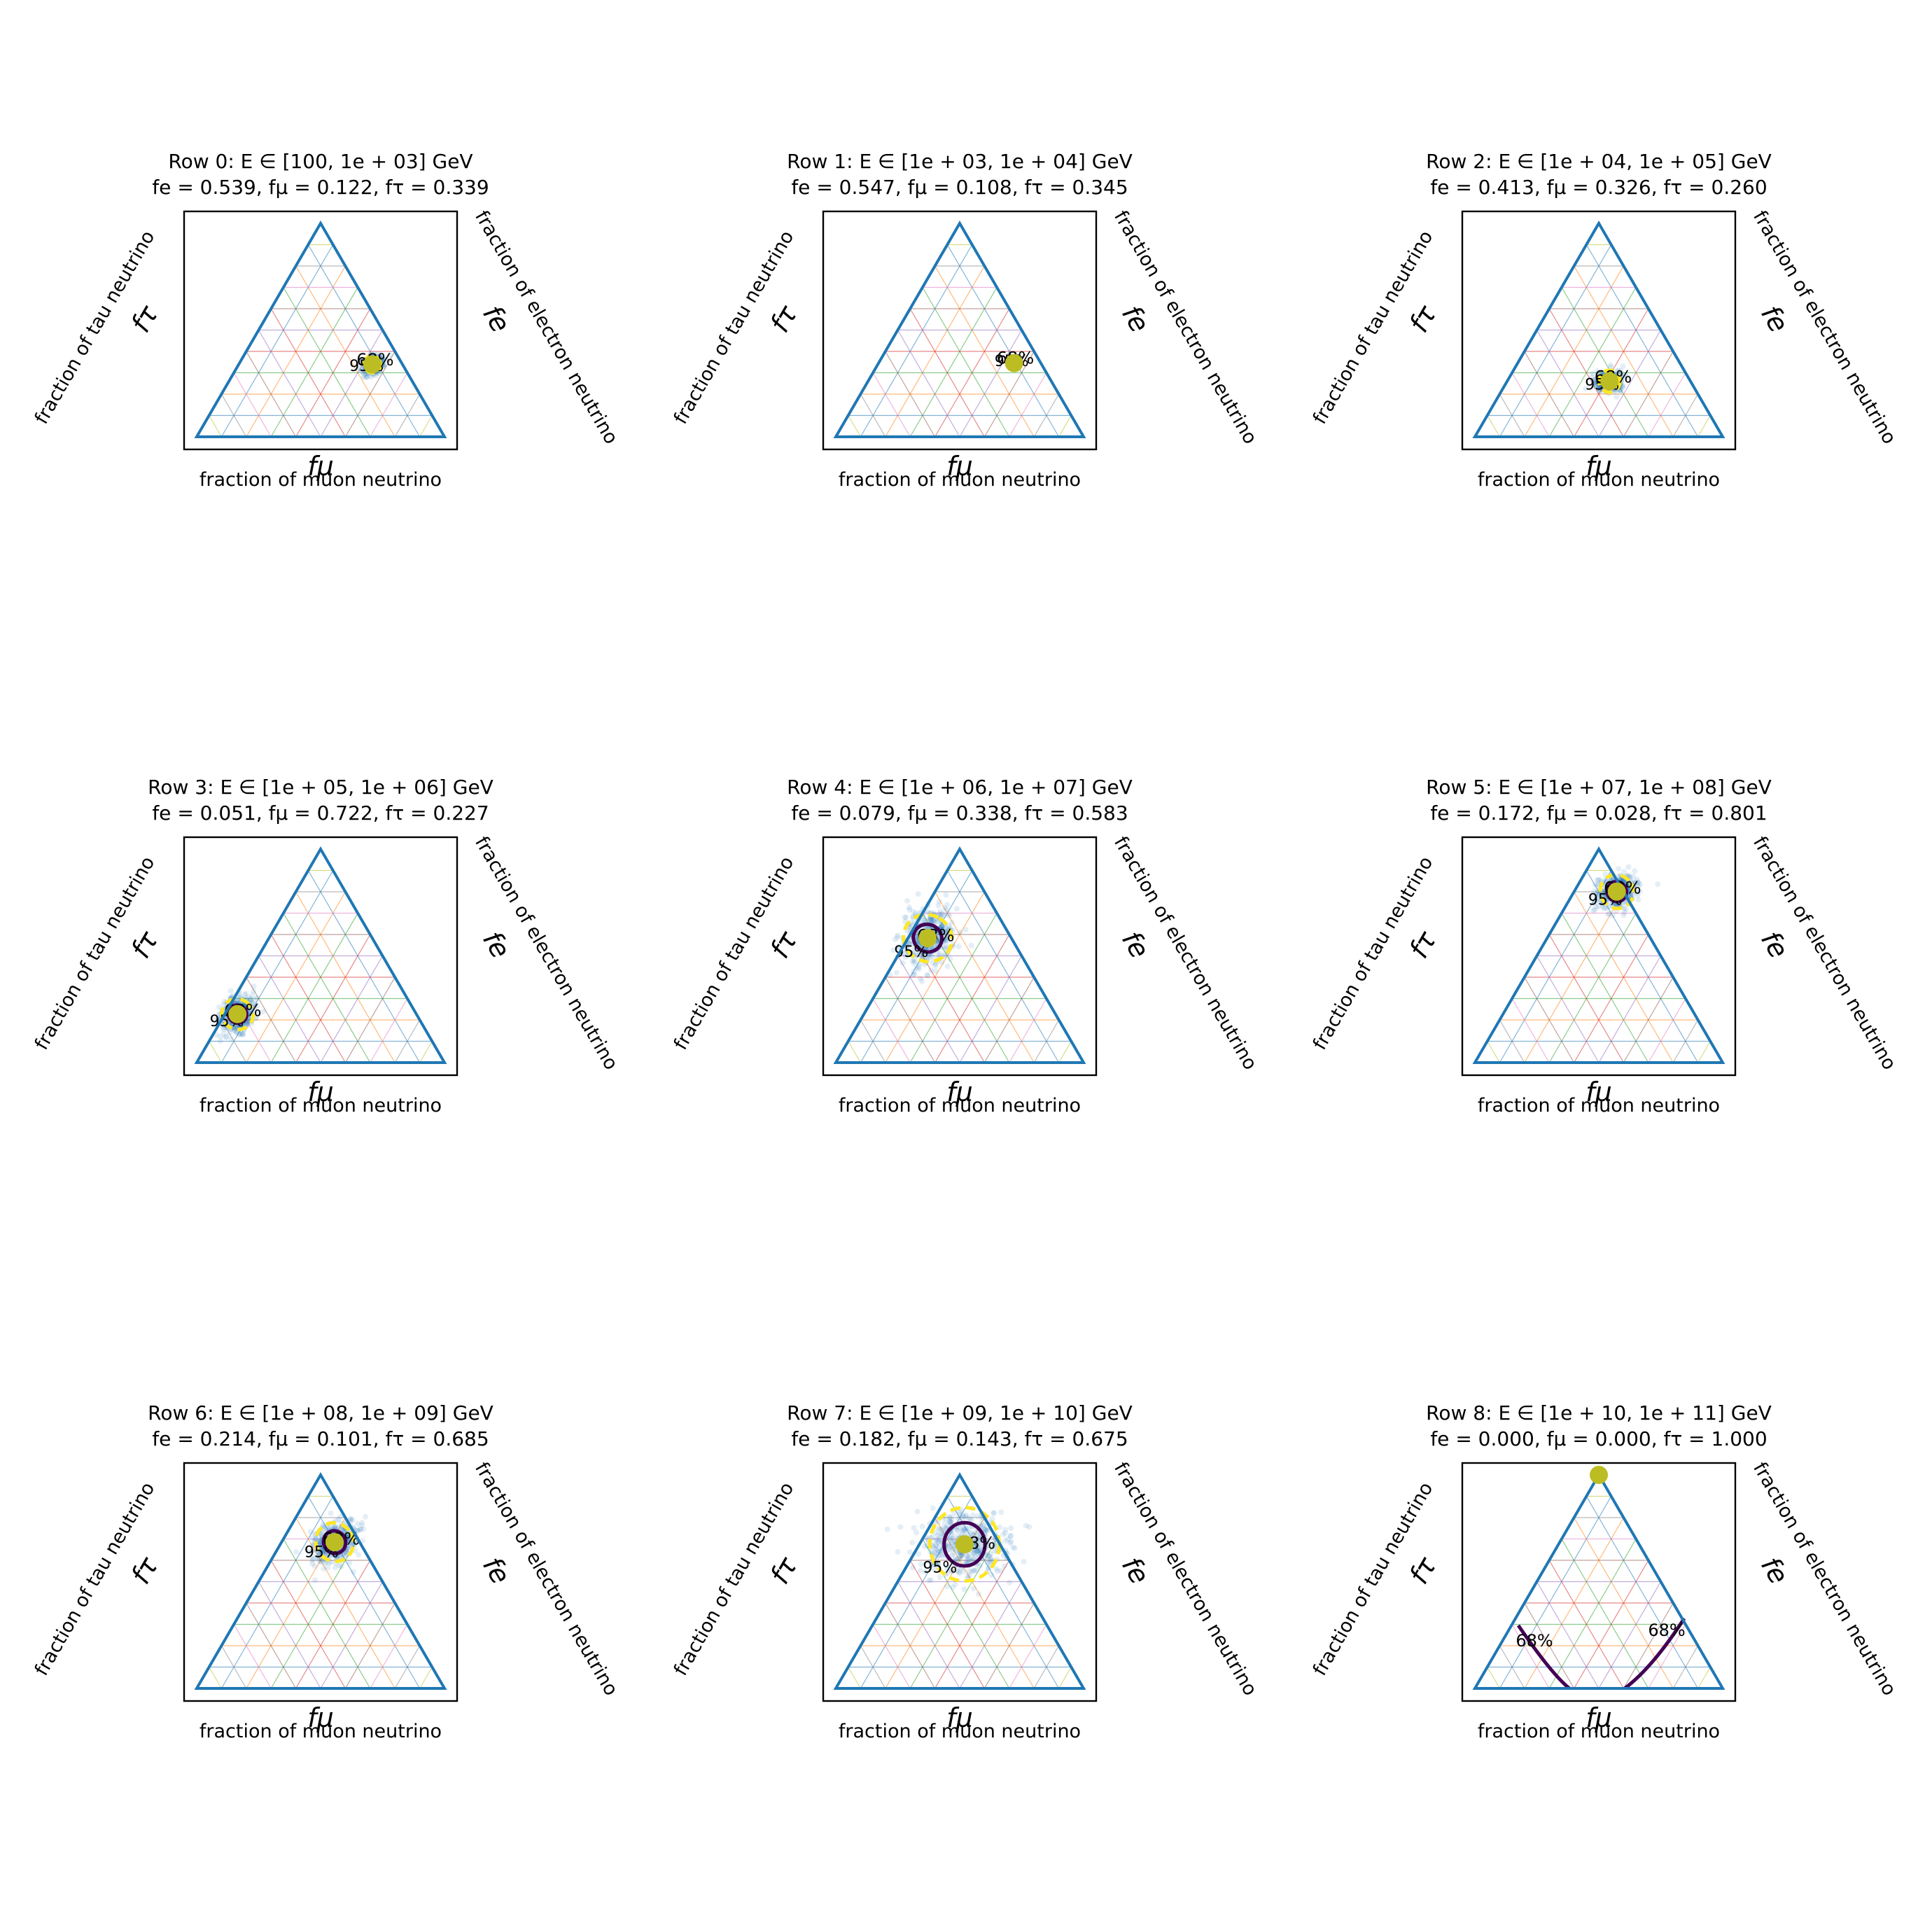  I want to click on bottom-axis-symbol: fμ, so click(959, 1717).